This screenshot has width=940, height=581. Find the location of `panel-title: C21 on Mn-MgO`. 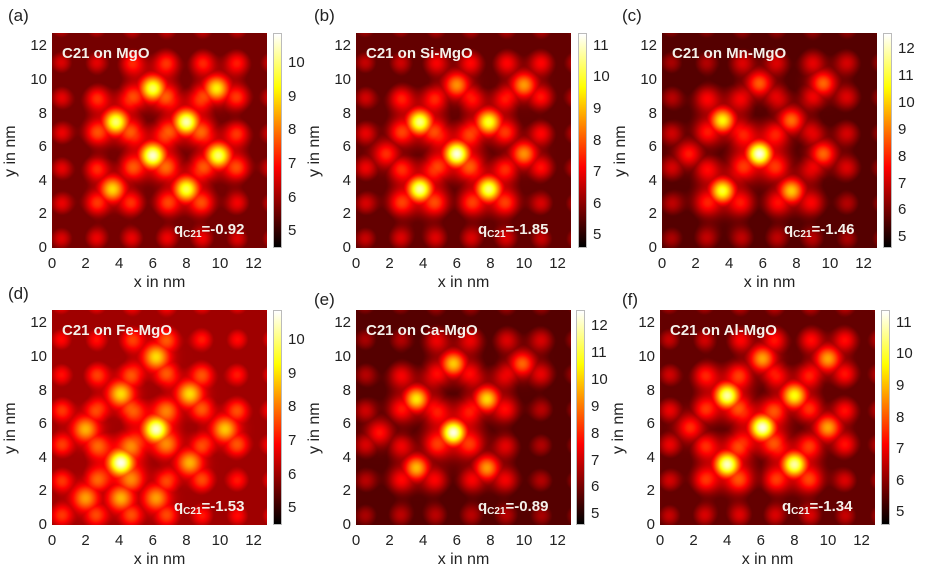

panel-title: C21 on Mn-MgO is located at coordinates (729, 53).